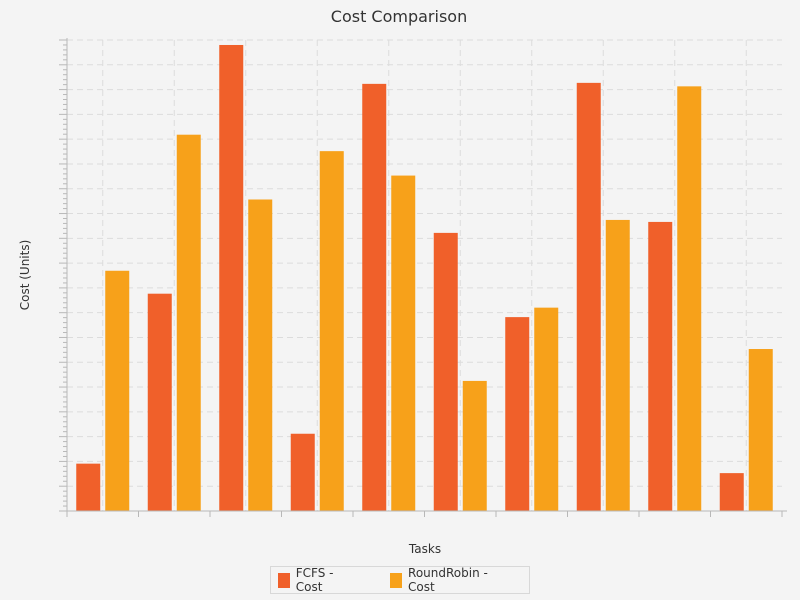  I want to click on legend-item-fcfs: FCFS - Cost, so click(313, 580).